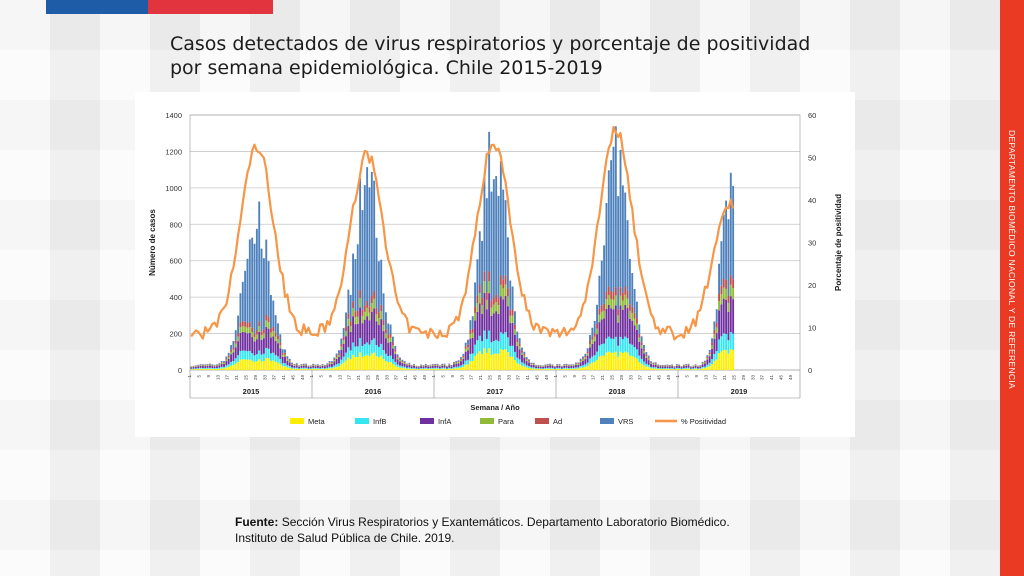 This screenshot has height=576, width=1024. I want to click on x-week-tick: 25, so click(611, 378).